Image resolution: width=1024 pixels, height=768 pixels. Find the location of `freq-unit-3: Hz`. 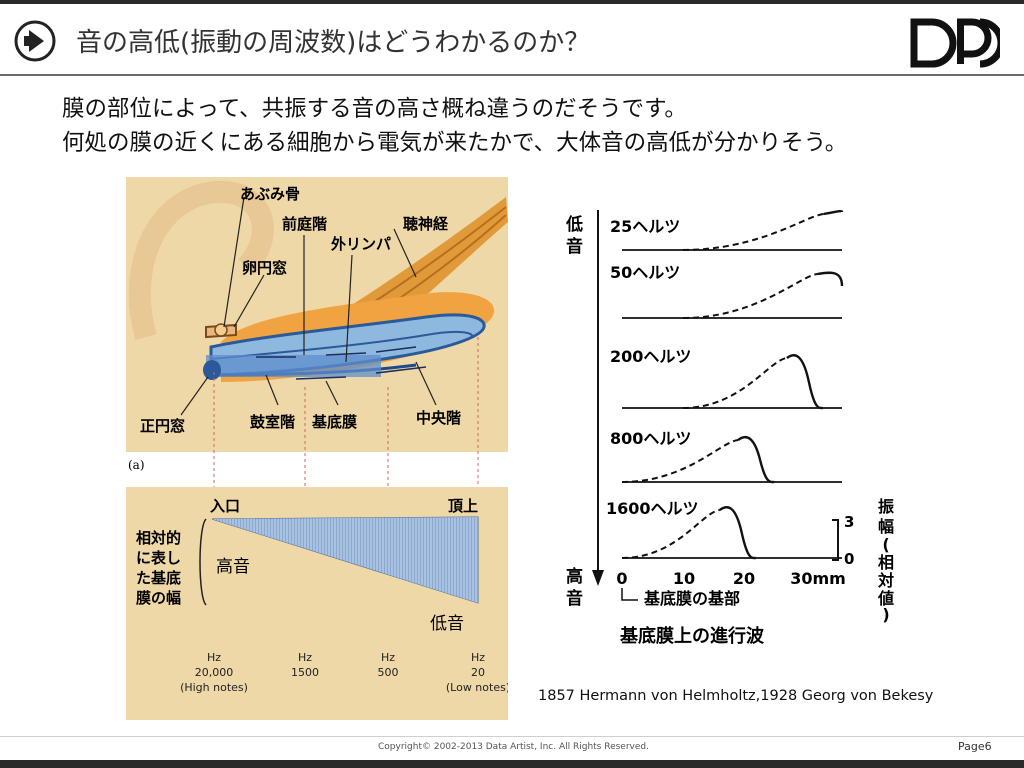

freq-unit-3: Hz is located at coordinates (388, 657).